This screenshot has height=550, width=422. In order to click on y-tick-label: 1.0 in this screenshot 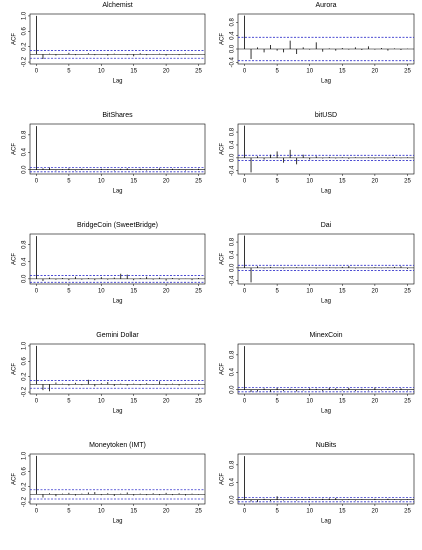, I will do `click(25, 455)`.